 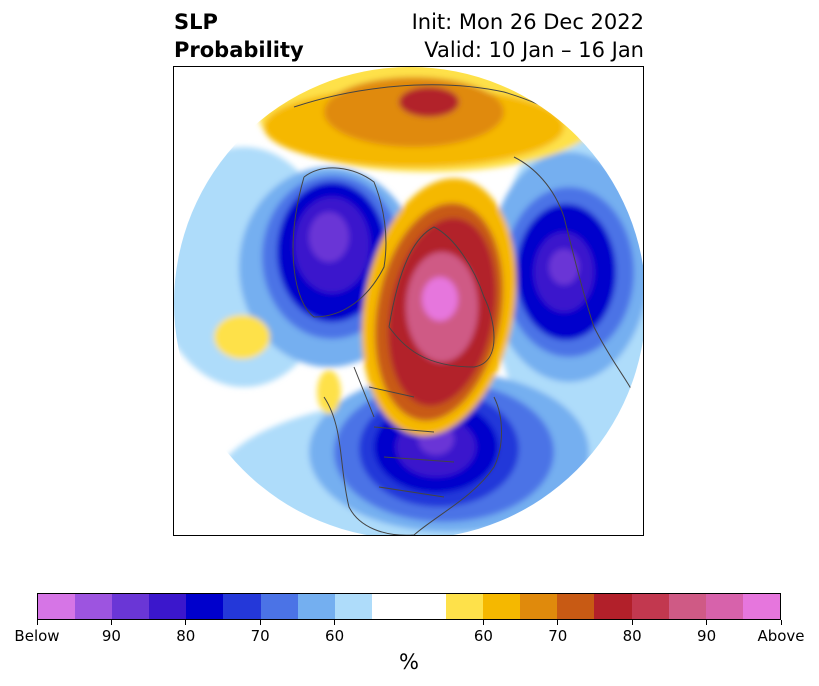 What do you see at coordinates (329, 392) in the screenshot?
I see `pacific-above-60b` at bounding box center [329, 392].